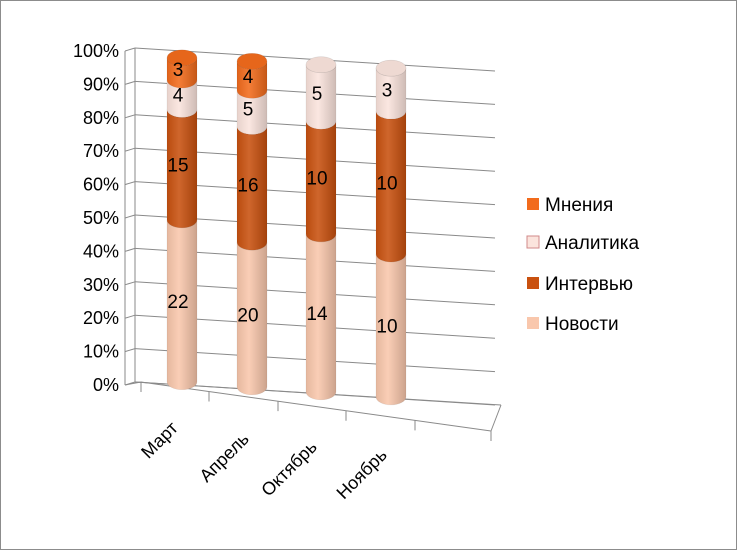 The height and width of the screenshot is (551, 737). What do you see at coordinates (589, 284) in the screenshot?
I see `legend-label: Интервью` at bounding box center [589, 284].